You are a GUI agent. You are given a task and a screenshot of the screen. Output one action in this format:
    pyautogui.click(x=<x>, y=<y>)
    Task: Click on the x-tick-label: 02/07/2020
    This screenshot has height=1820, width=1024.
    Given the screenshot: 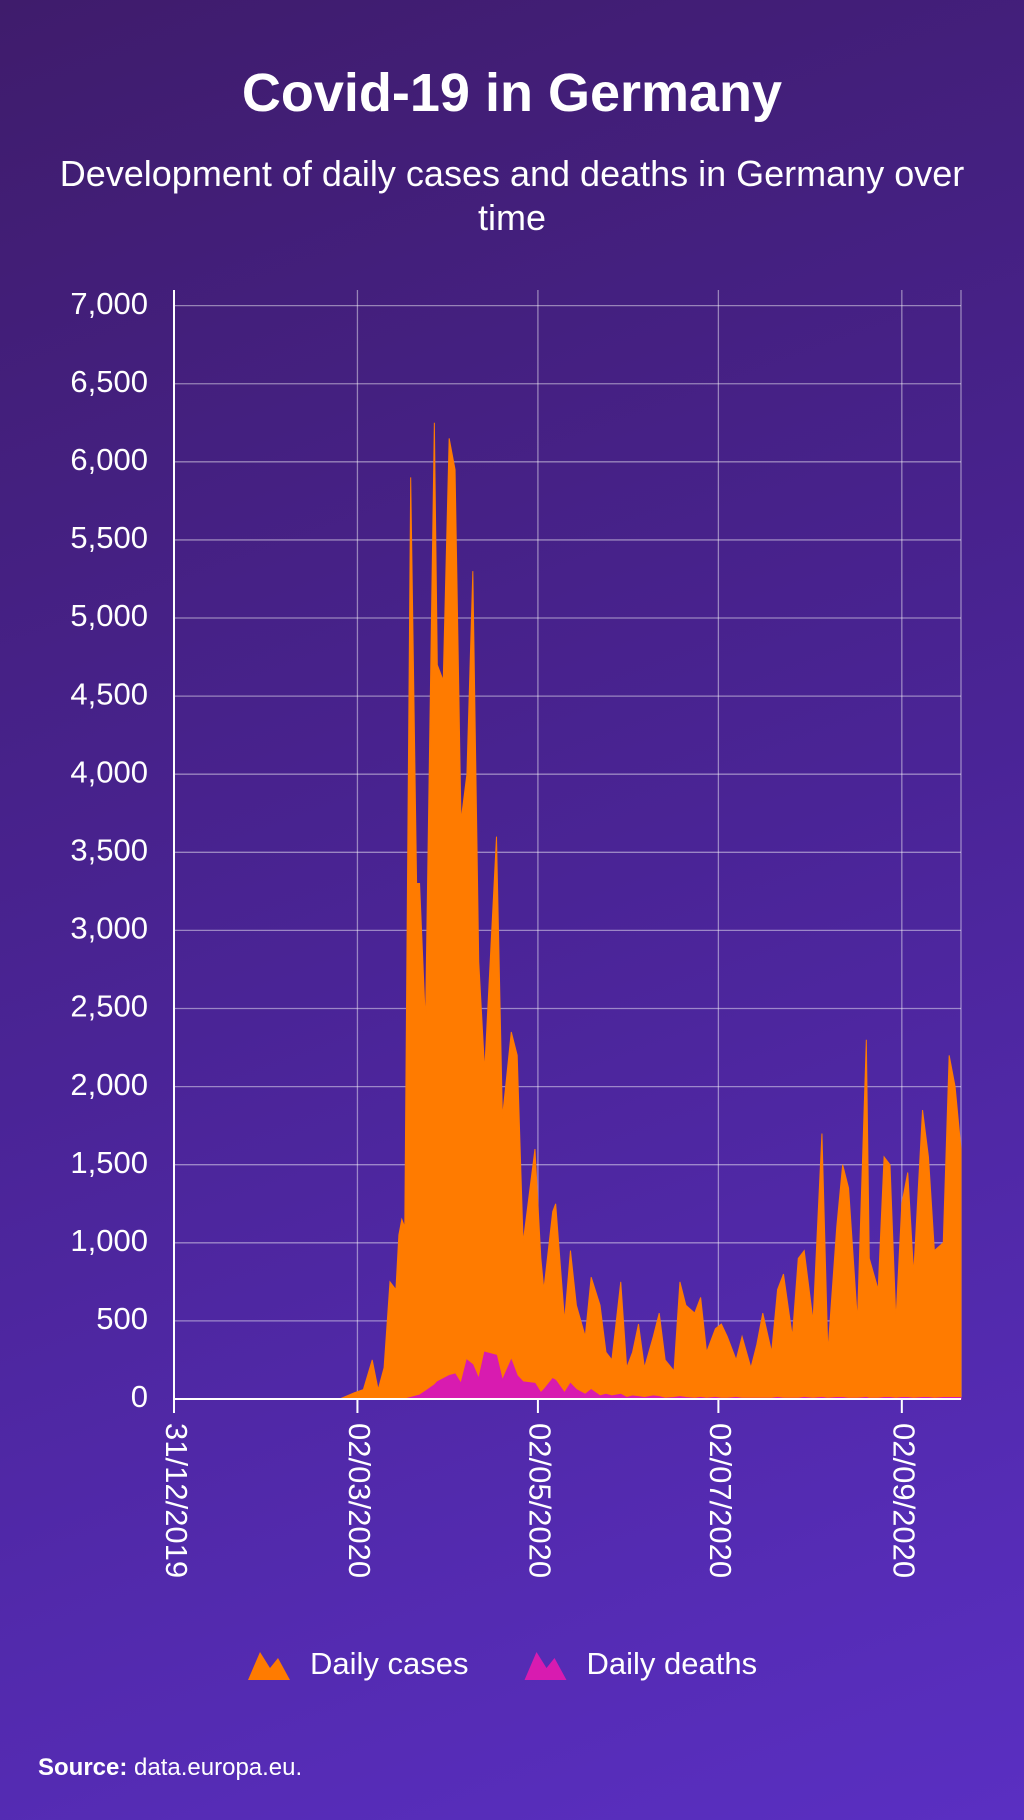 What is the action you would take?
    pyautogui.click(x=720, y=1500)
    